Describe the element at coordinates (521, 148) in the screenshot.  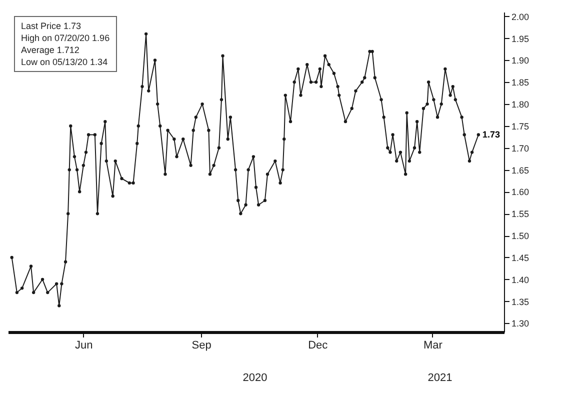
I see `y-tick-label: 1.70` at that location.